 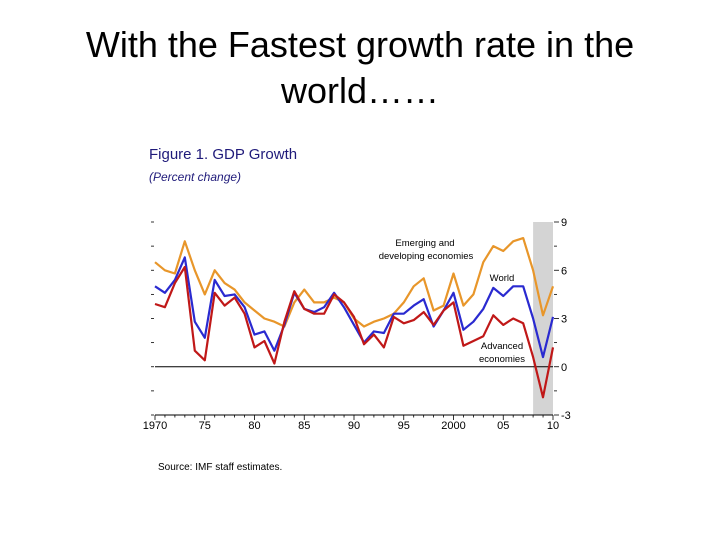 What do you see at coordinates (223, 154) in the screenshot?
I see `figure-title: Figure 1. GDP Growth` at bounding box center [223, 154].